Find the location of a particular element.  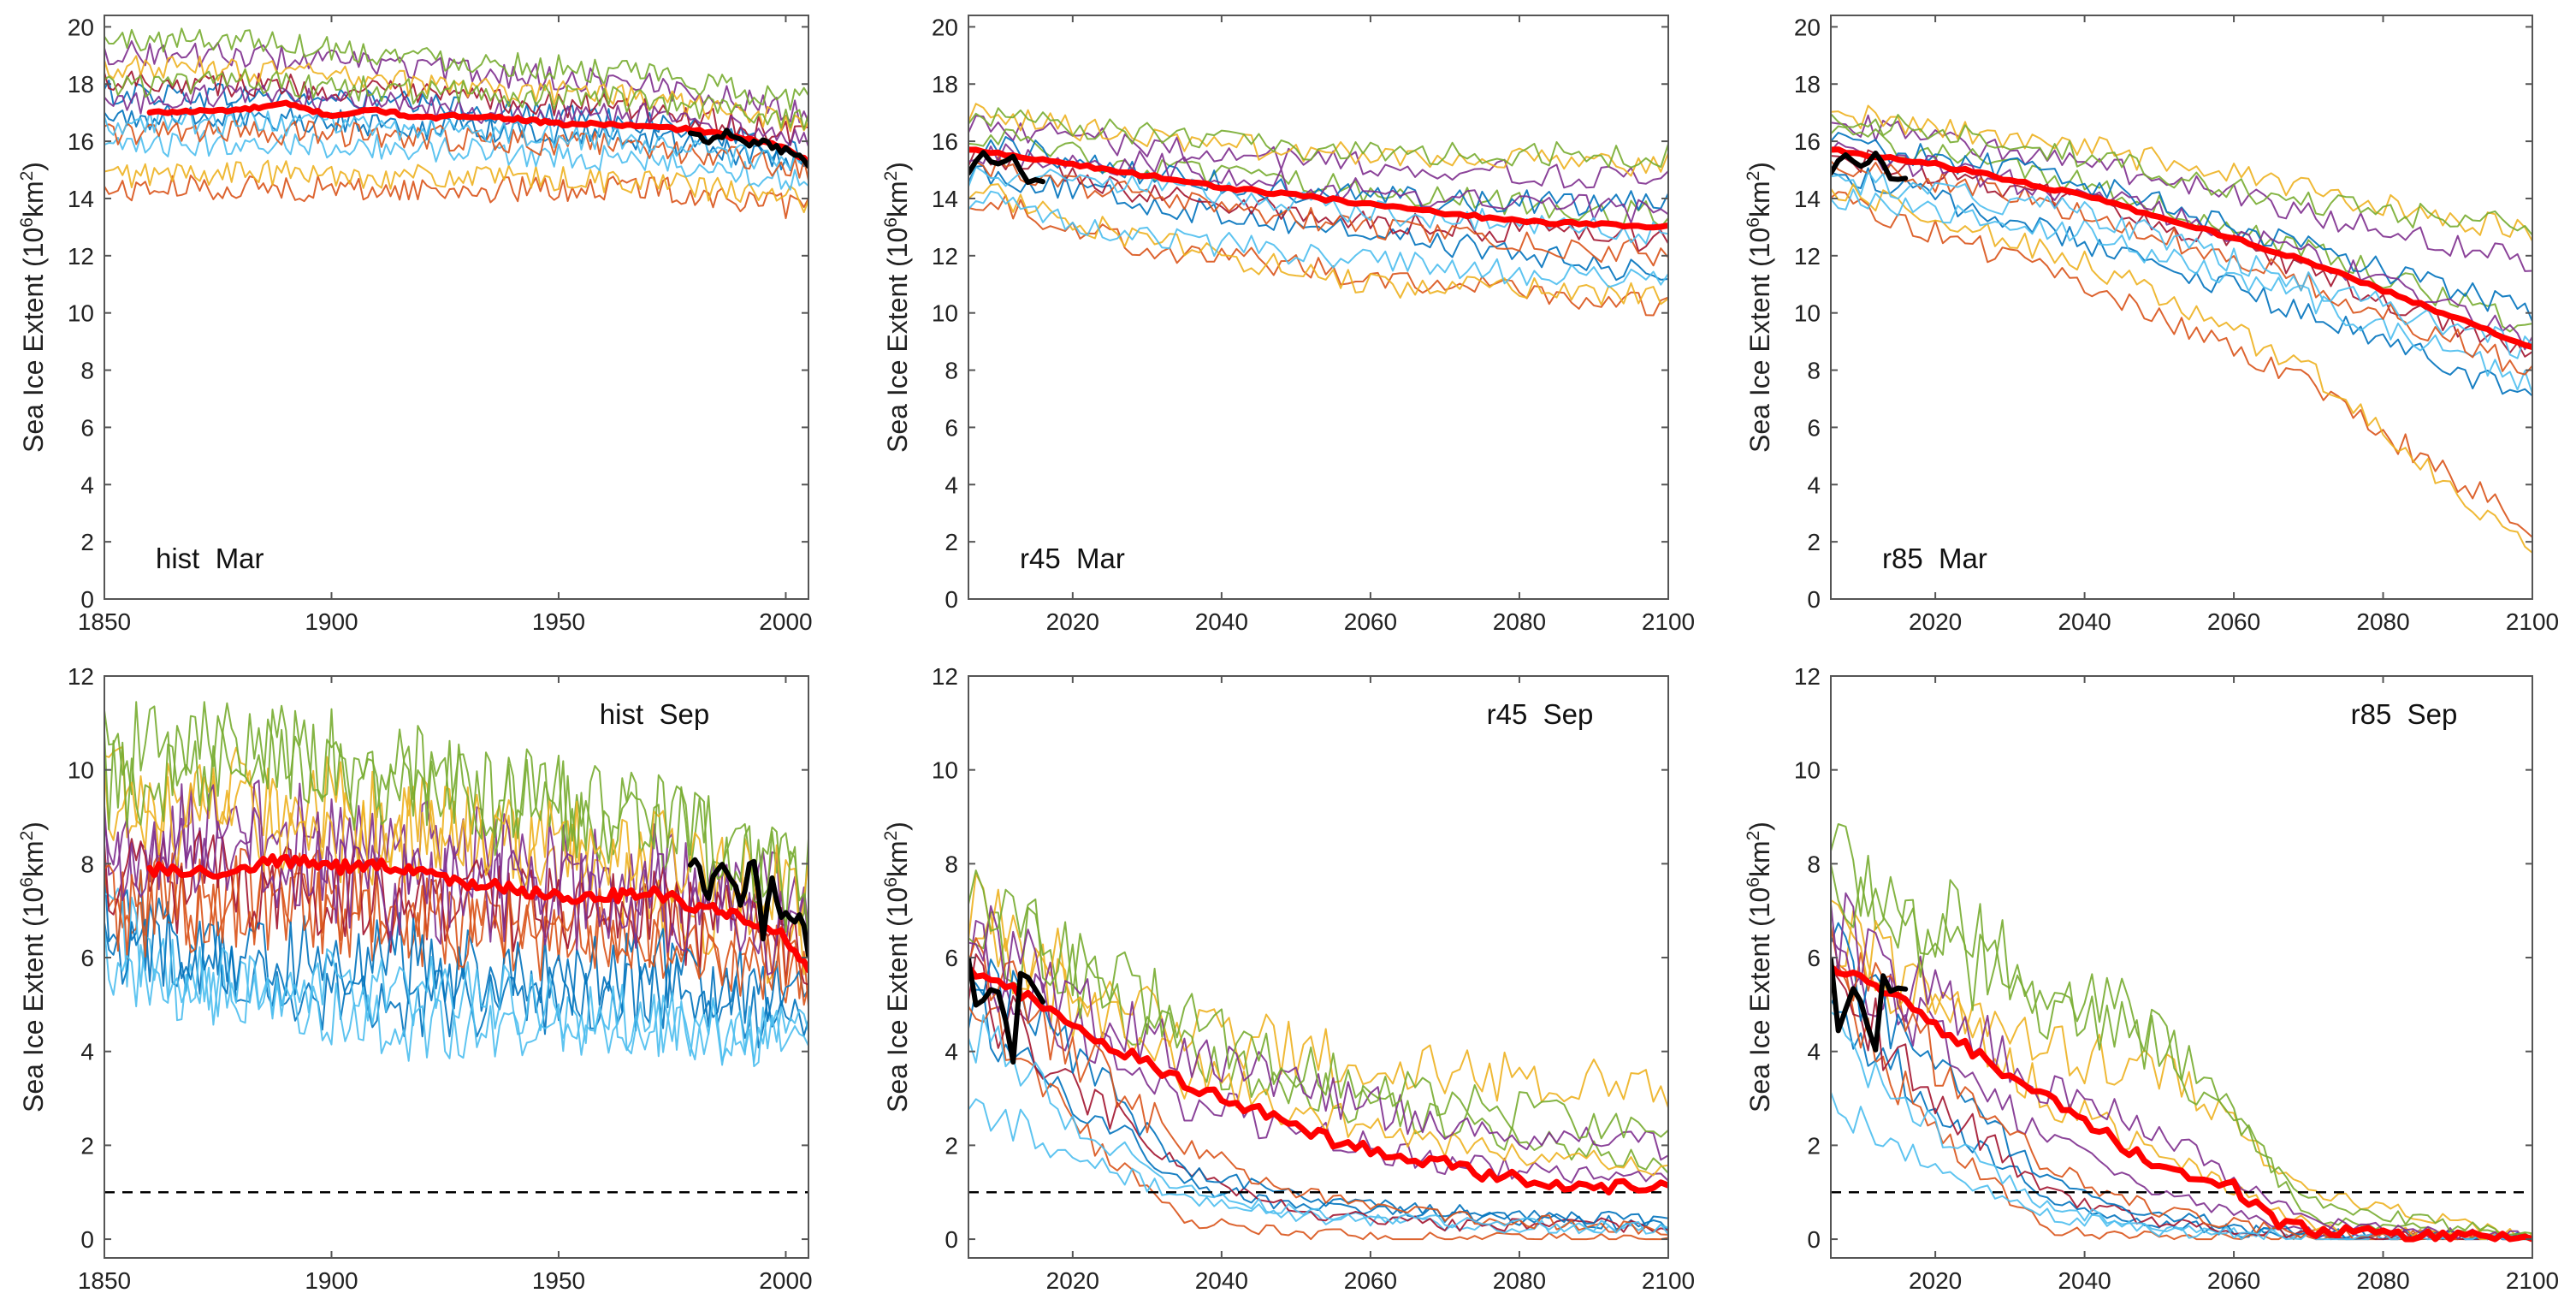

panel-label: hist Sep is located at coordinates (654, 714).